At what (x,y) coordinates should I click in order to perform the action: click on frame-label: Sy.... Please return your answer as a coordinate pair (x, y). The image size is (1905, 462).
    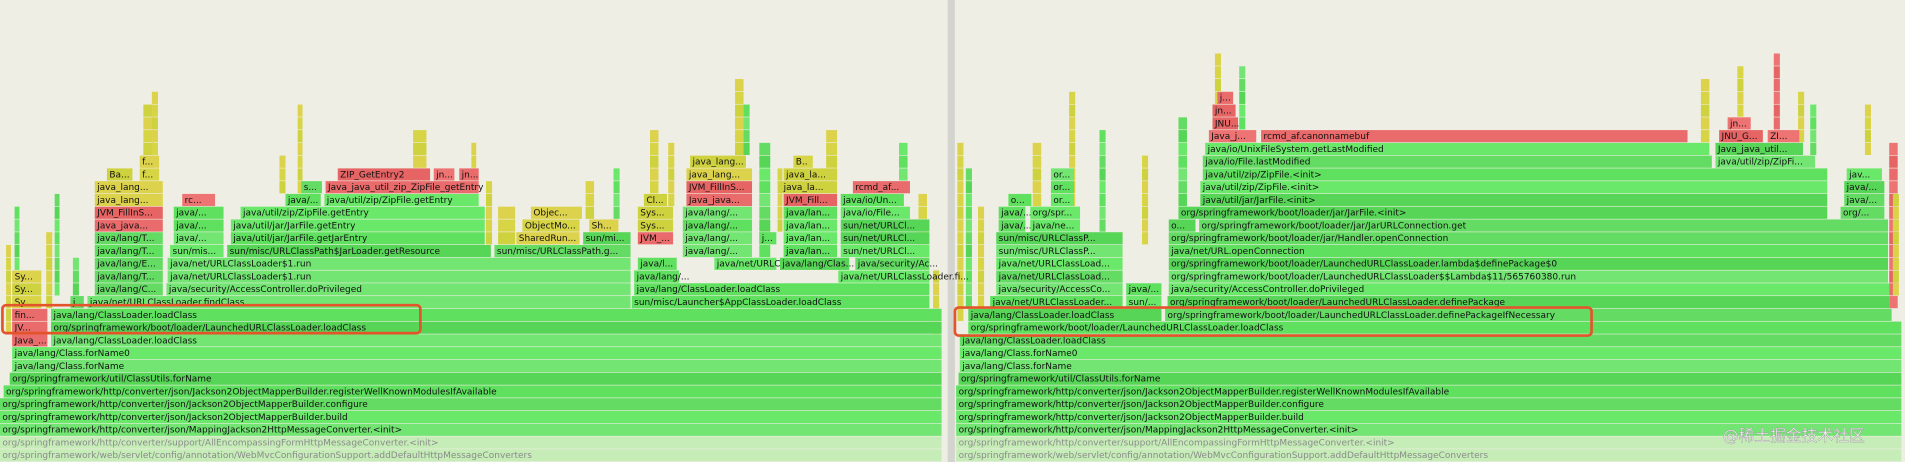
    Looking at the image, I should click on (24, 277).